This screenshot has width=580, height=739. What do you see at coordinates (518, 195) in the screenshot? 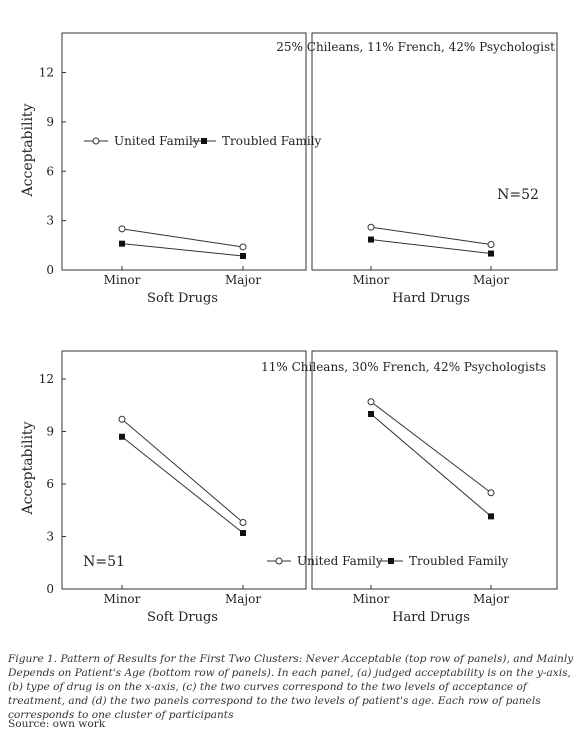
I see `n-label: N=52` at bounding box center [518, 195].